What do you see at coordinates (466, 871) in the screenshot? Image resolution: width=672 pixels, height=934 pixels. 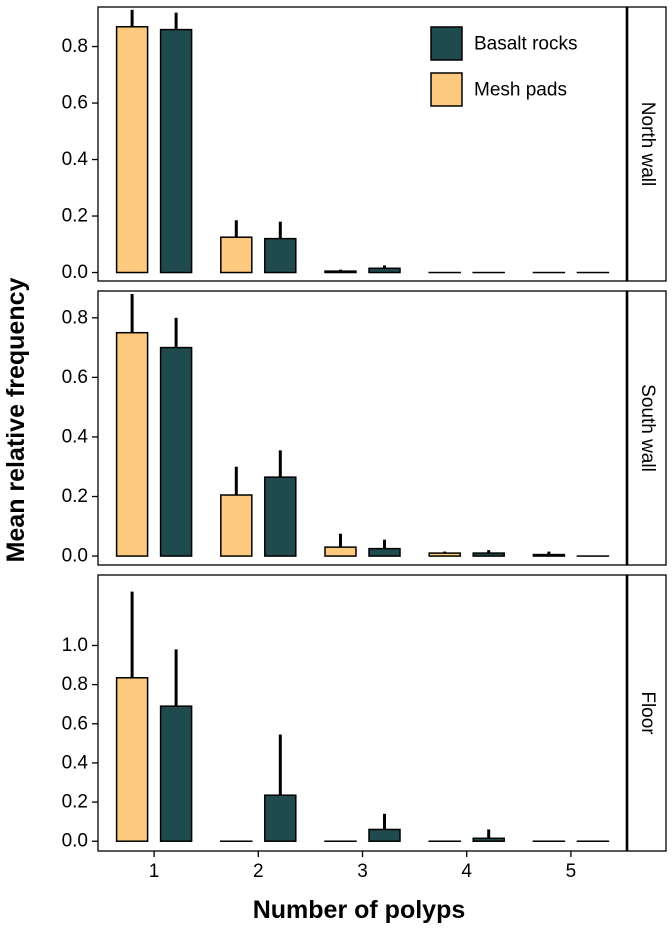 I see `x-tick-label: 4` at bounding box center [466, 871].